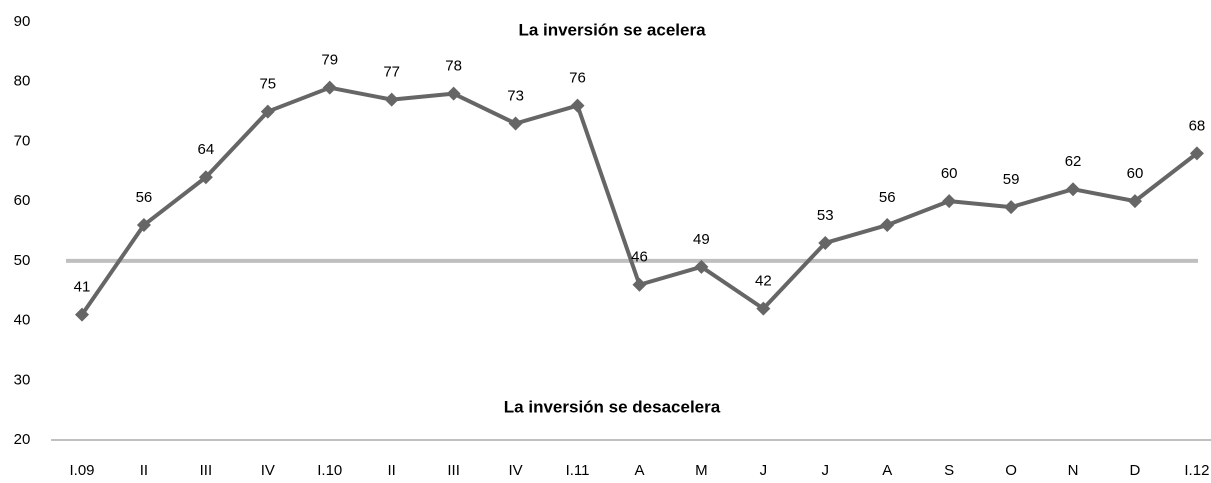  What do you see at coordinates (206, 149) in the screenshot?
I see `data-label: 64` at bounding box center [206, 149].